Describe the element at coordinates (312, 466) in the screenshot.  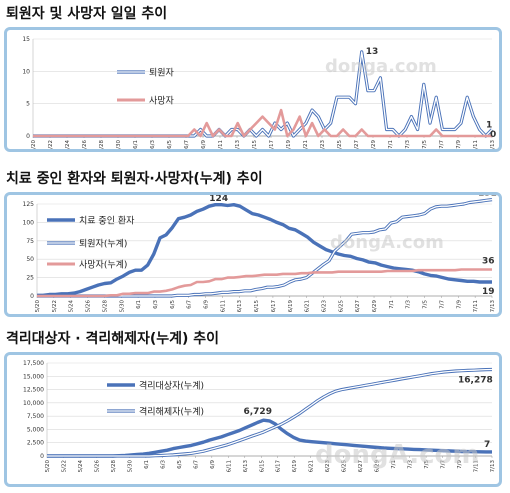
I see `chart3-x-tick-label: 6/21` at that location.